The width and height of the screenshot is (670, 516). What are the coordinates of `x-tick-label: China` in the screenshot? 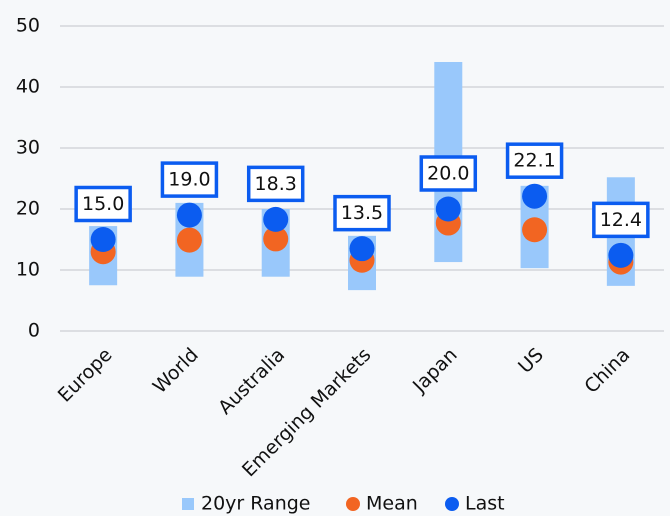 It's located at (607, 371).